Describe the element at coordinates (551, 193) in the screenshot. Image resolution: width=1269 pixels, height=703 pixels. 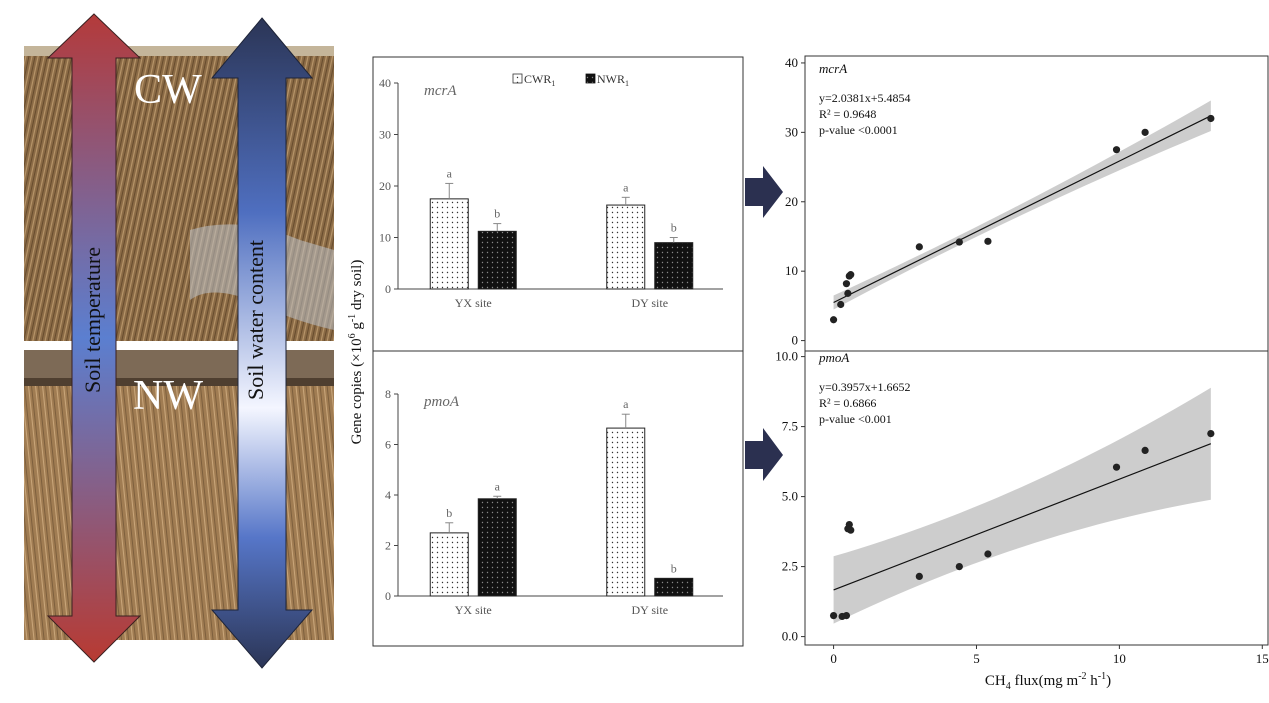
I see `bar-chart-mcrA: 0 10 20 30 40 mcrA YX site a b DY site a b` at that location.